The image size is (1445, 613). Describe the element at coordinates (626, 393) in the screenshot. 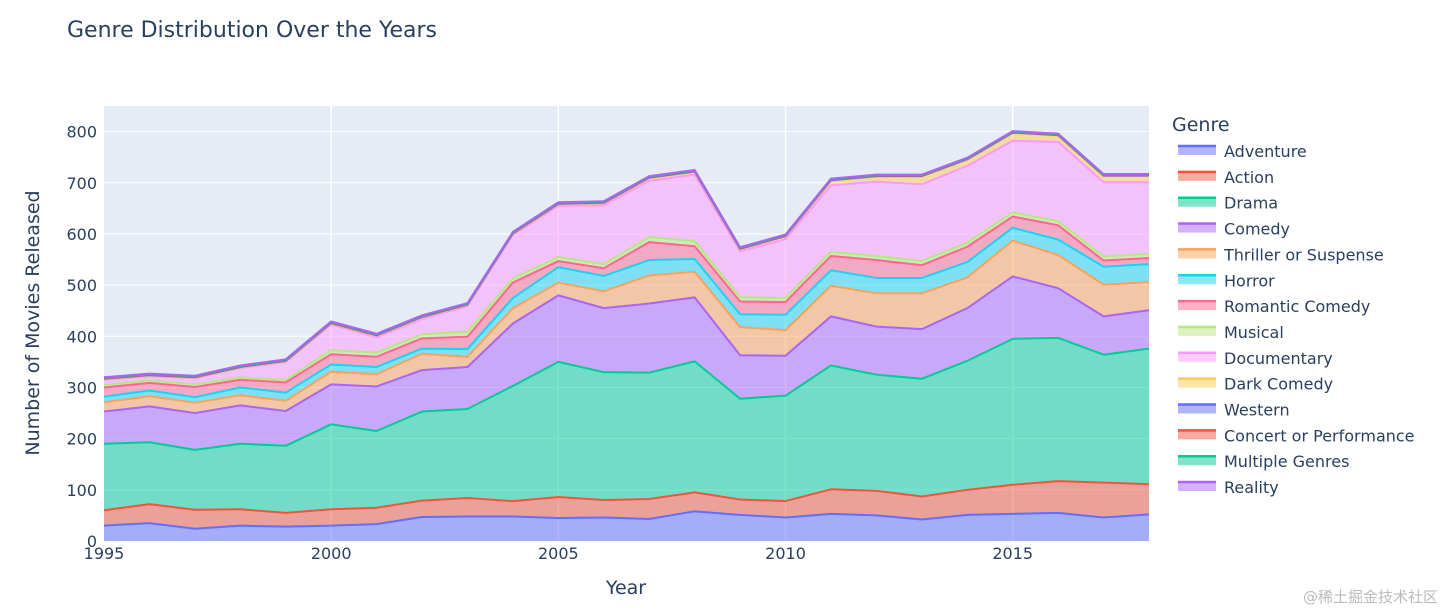

I see `line-drama` at that location.